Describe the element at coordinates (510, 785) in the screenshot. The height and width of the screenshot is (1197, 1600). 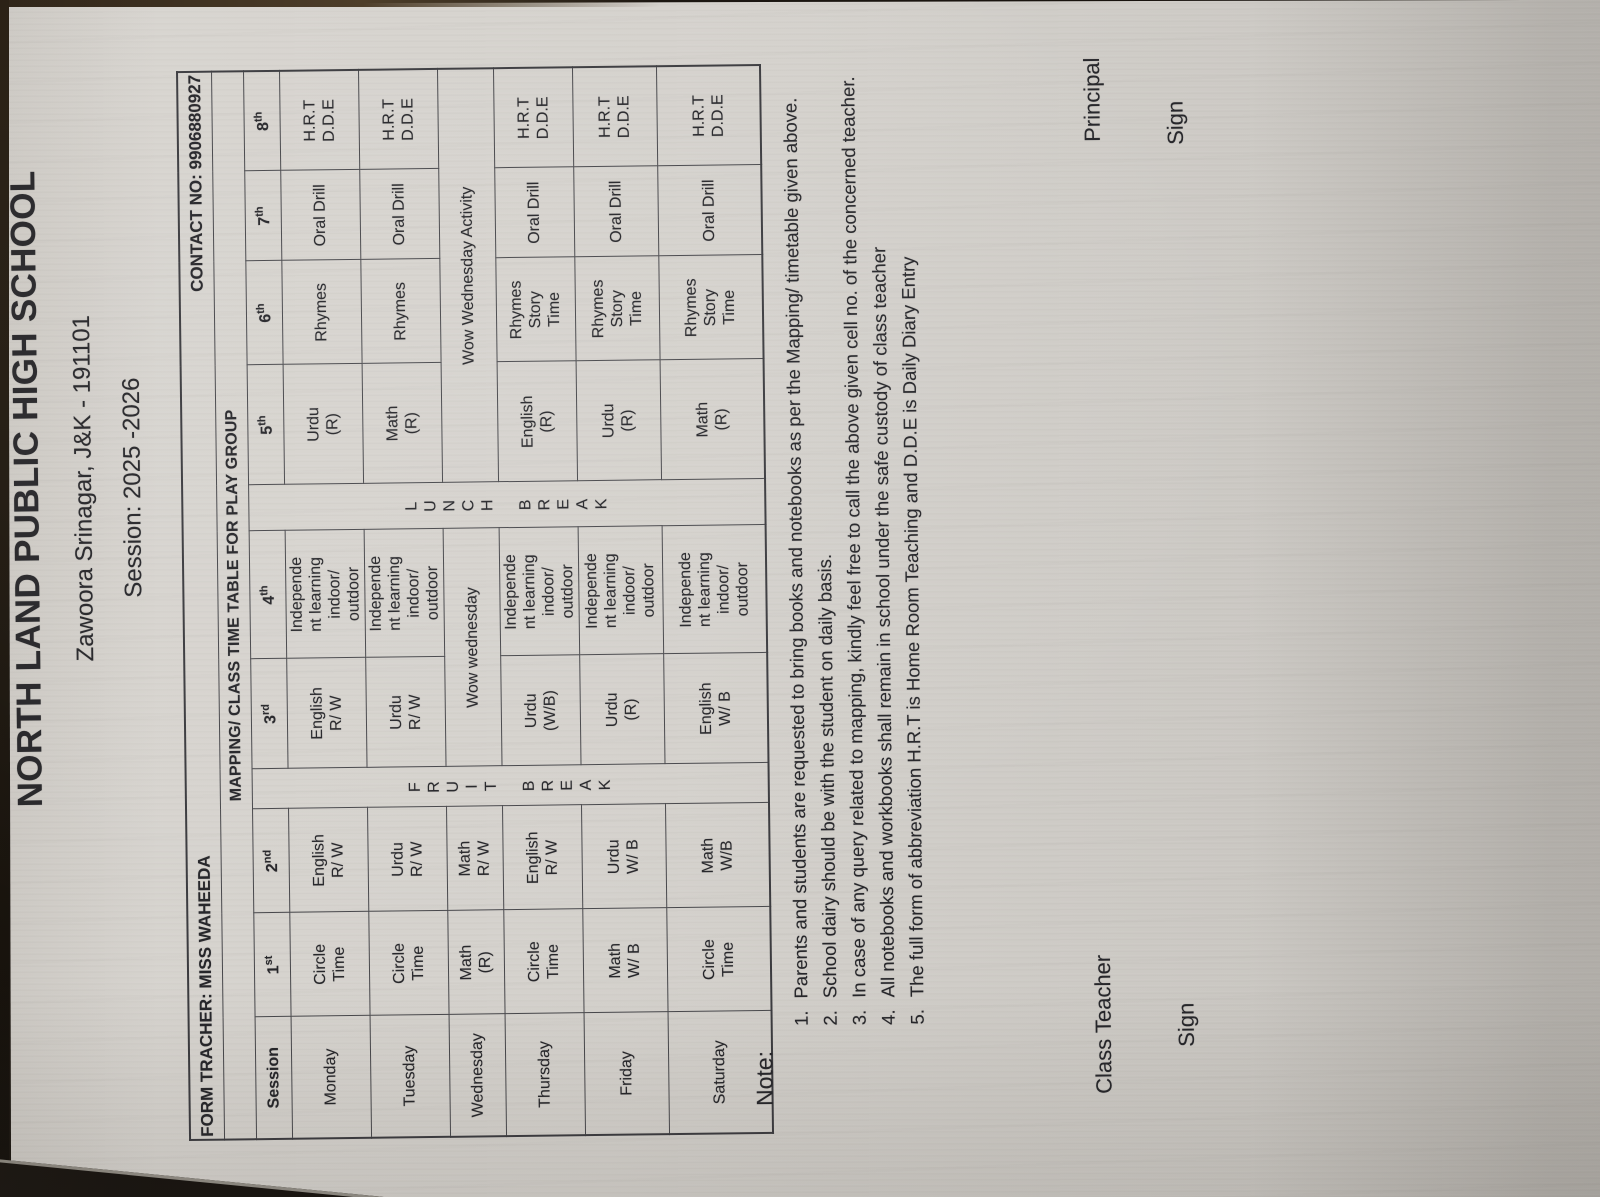
I see `fruit-break-column: F R U I T B R E A K` at that location.